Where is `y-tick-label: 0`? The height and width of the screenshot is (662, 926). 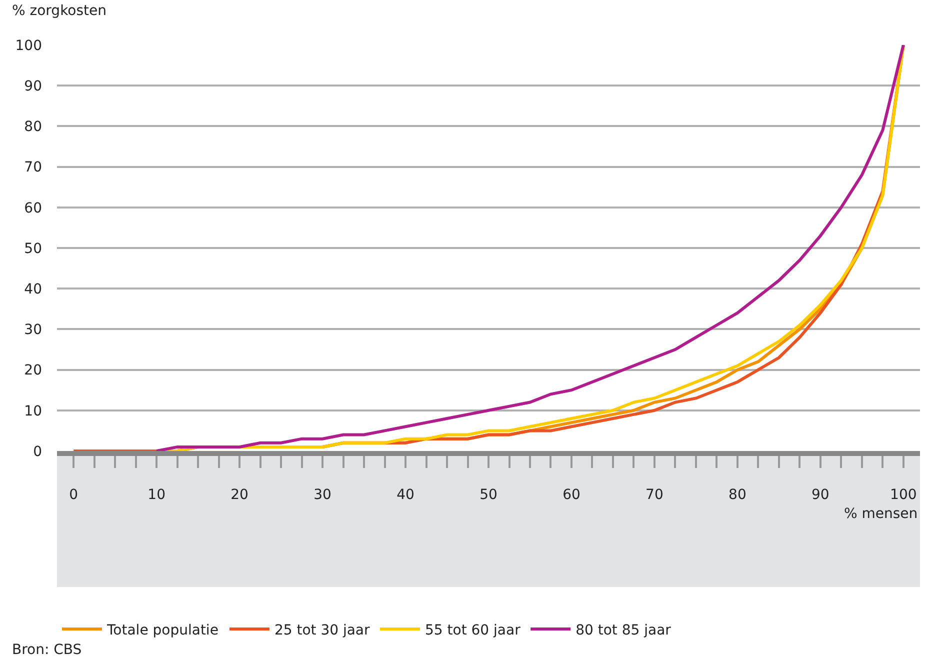
y-tick-label: 0 is located at coordinates (37, 452).